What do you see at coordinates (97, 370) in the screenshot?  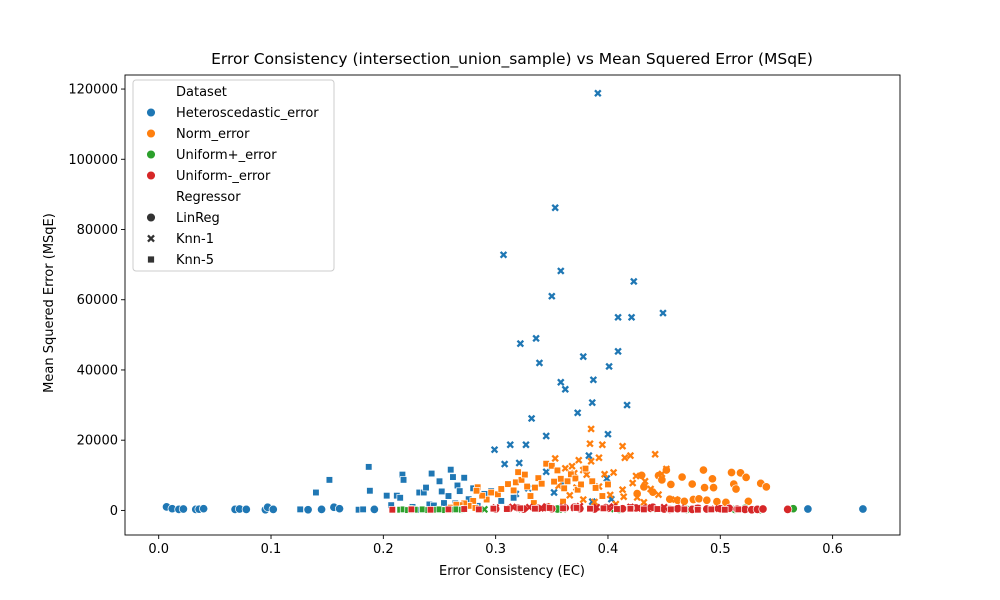 I see `y-tick-label: 40000` at bounding box center [97, 370].